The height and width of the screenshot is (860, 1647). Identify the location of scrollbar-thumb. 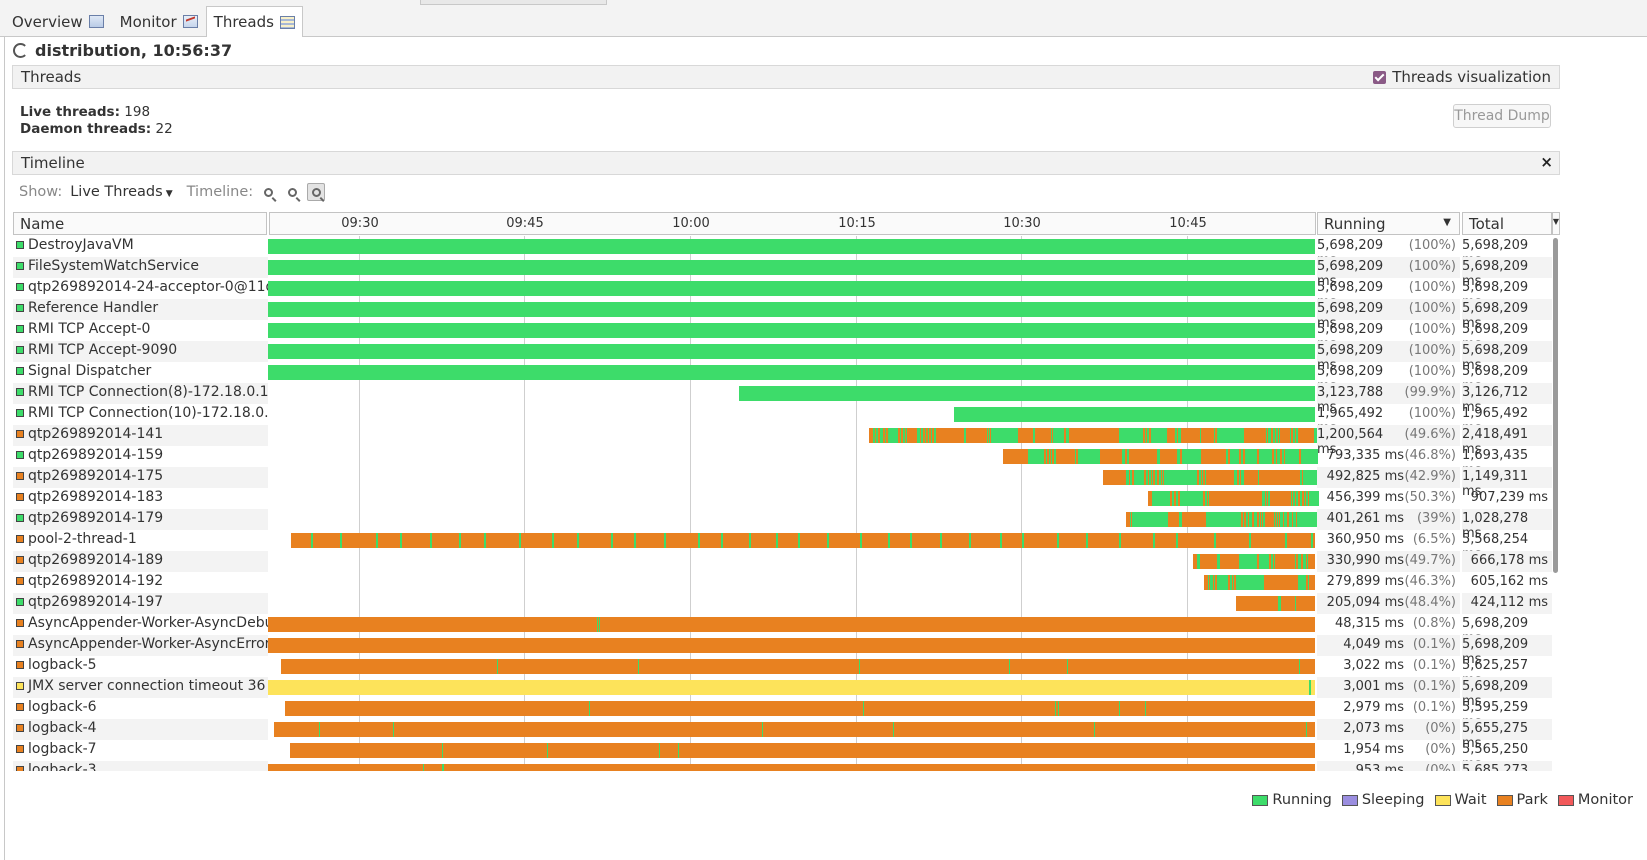
(1555, 405).